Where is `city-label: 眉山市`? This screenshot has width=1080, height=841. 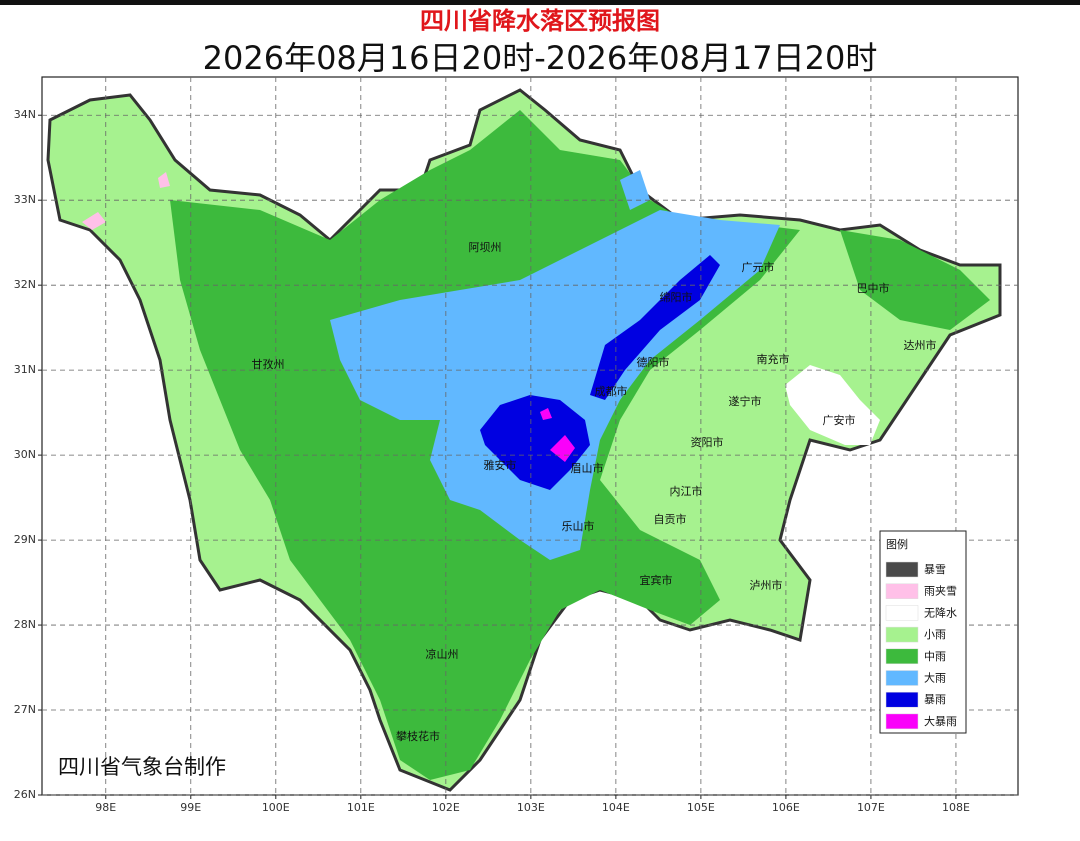
city-label: 眉山市 is located at coordinates (587, 468).